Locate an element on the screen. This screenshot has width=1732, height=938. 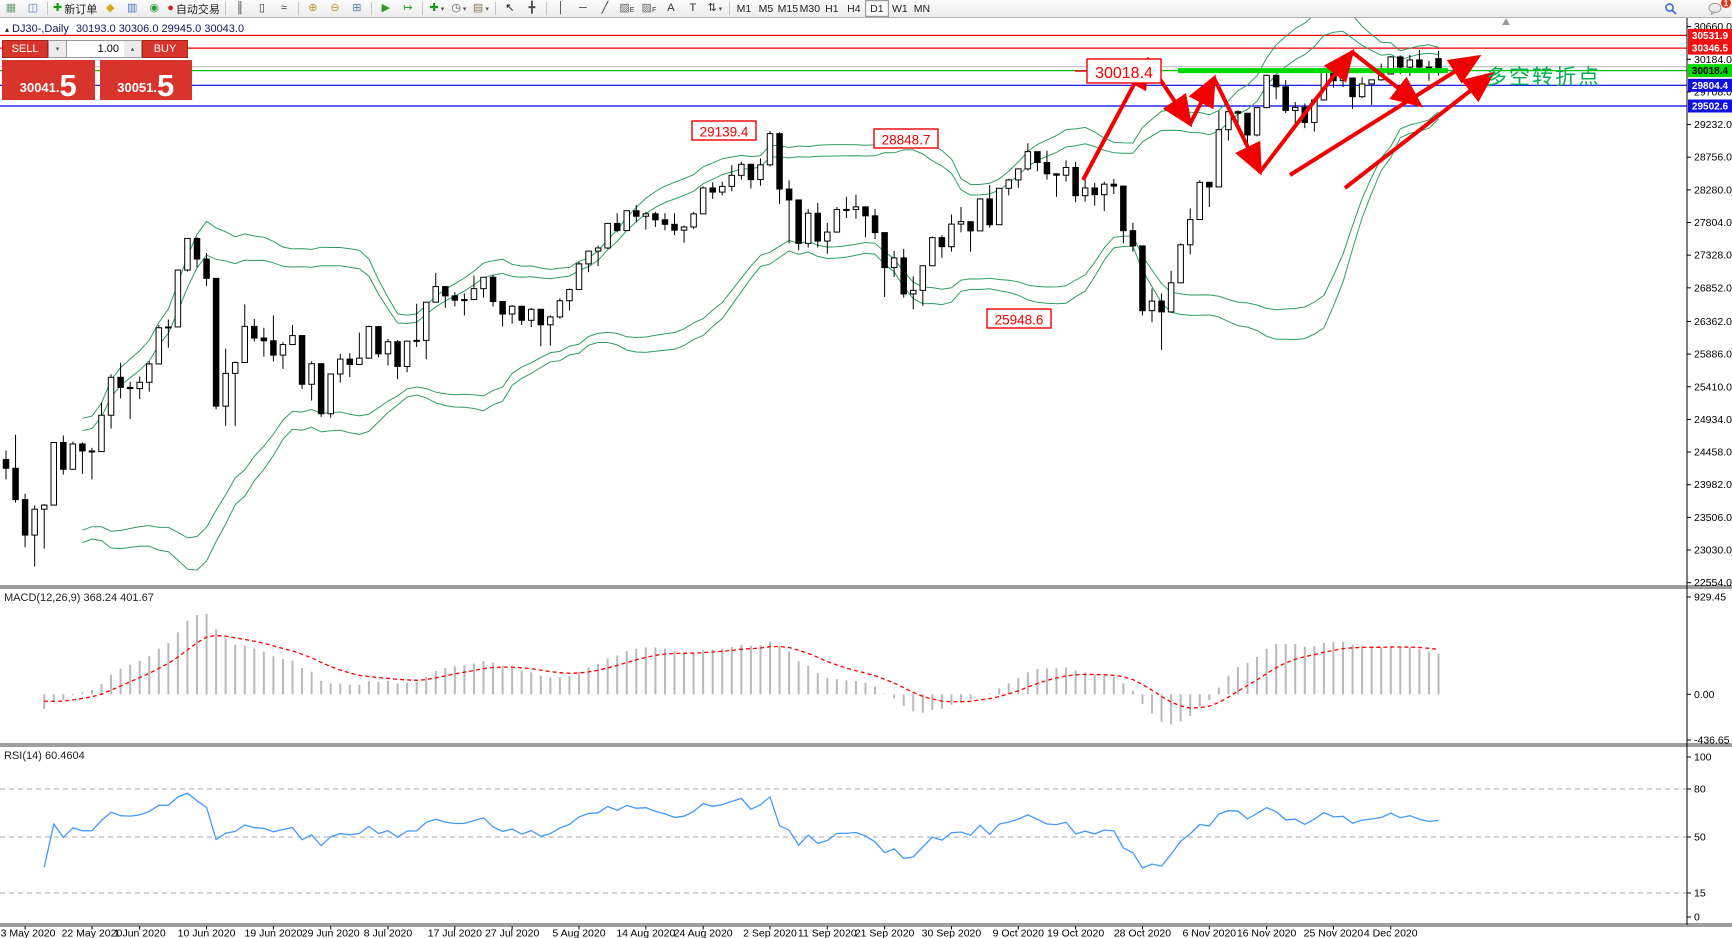
new-order-button: ✚ 新订单 is located at coordinates (75, 8).